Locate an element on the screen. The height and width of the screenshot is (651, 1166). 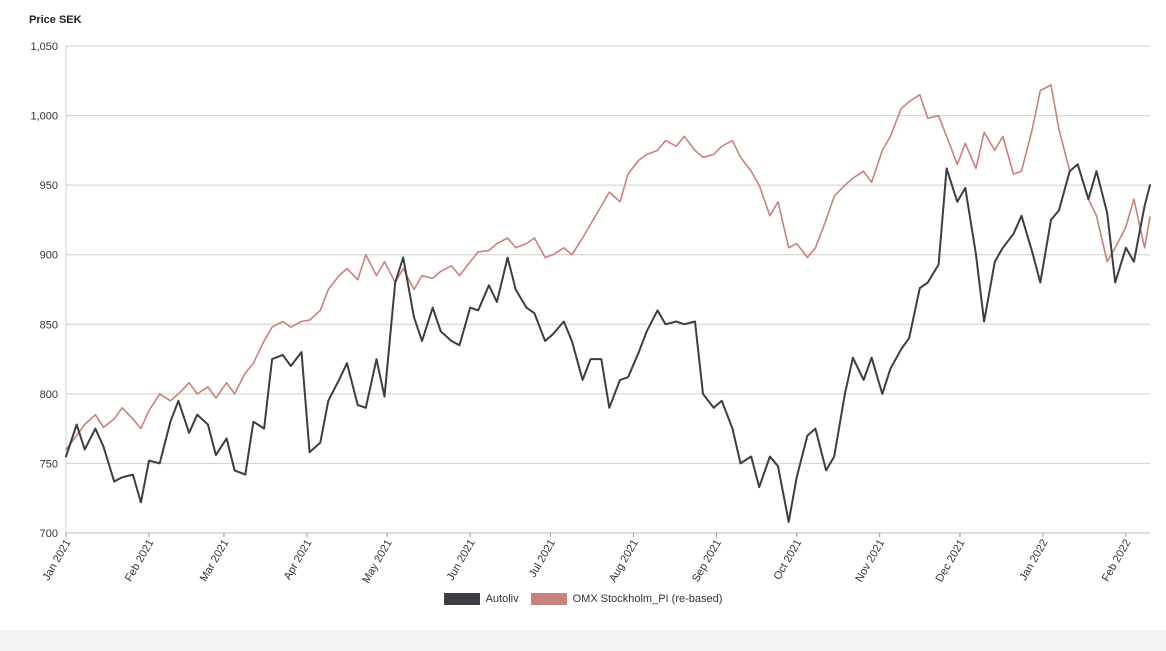
x-tick-label: Oct 2021 is located at coordinates (788, 560).